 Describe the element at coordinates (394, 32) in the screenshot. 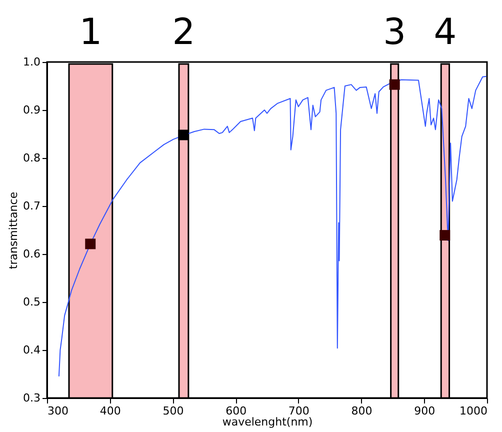

I see `band-label: 3` at that location.